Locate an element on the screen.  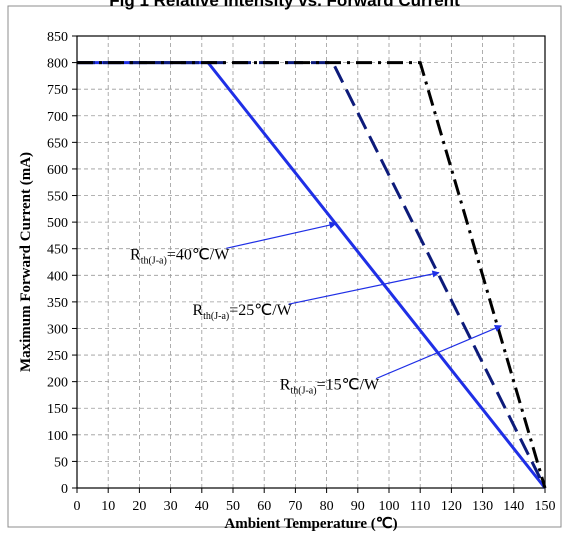
x-tick-label: 100 is located at coordinates (389, 506).